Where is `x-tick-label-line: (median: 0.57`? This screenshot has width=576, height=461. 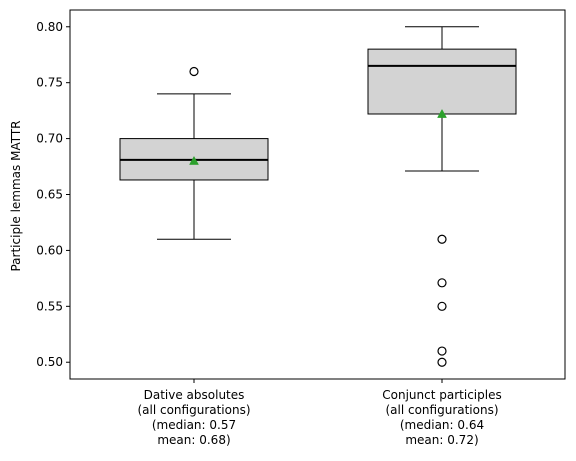 x-tick-label-line: (median: 0.57 is located at coordinates (194, 425).